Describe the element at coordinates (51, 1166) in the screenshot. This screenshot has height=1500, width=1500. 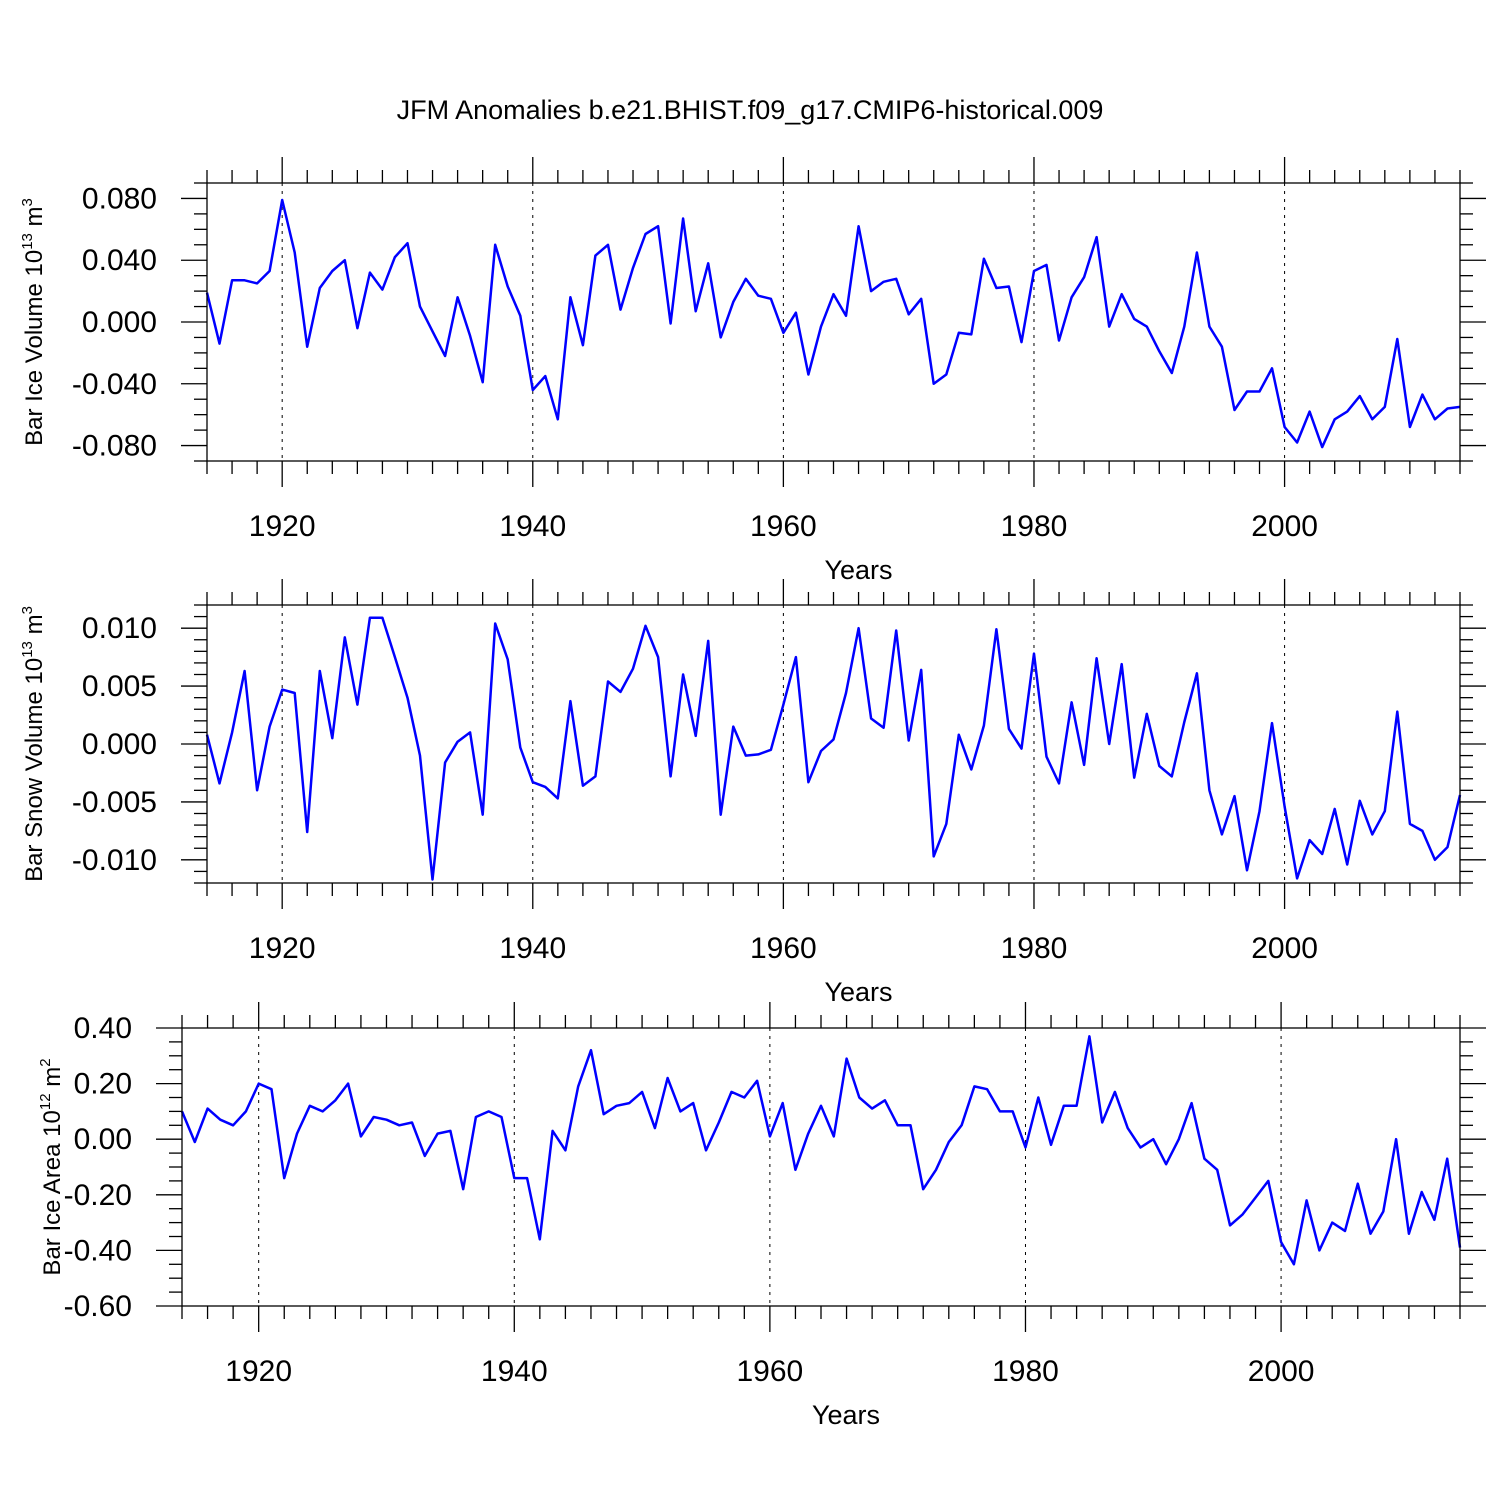
I see `y-axis-label: Bar Ice Area 1012 m2` at that location.